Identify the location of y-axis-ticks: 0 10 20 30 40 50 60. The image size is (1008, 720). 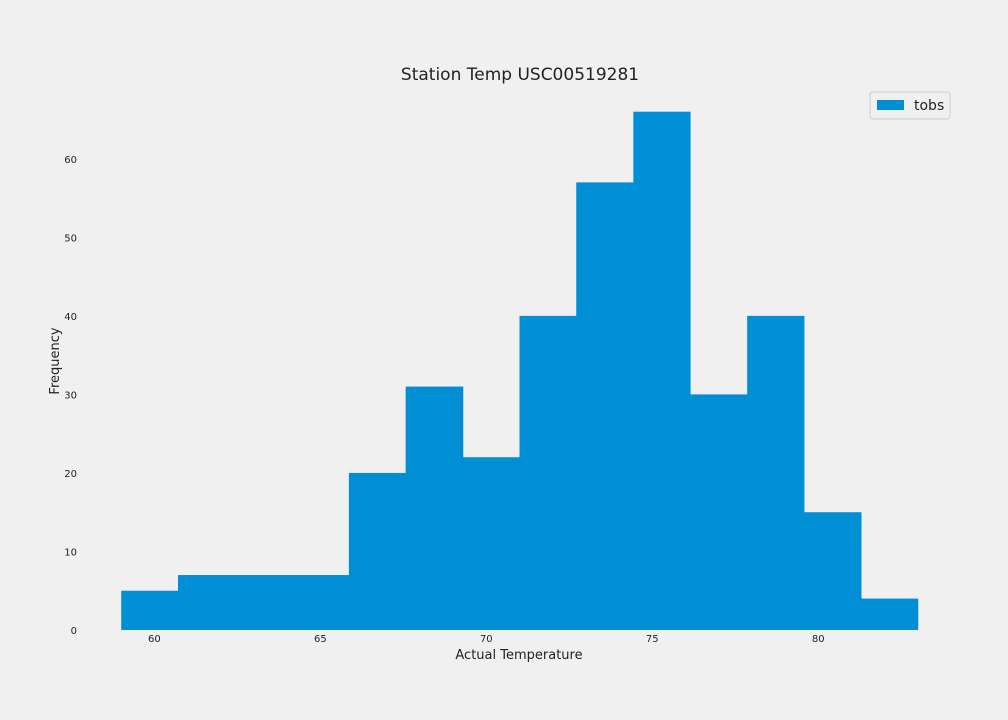
(70, 396).